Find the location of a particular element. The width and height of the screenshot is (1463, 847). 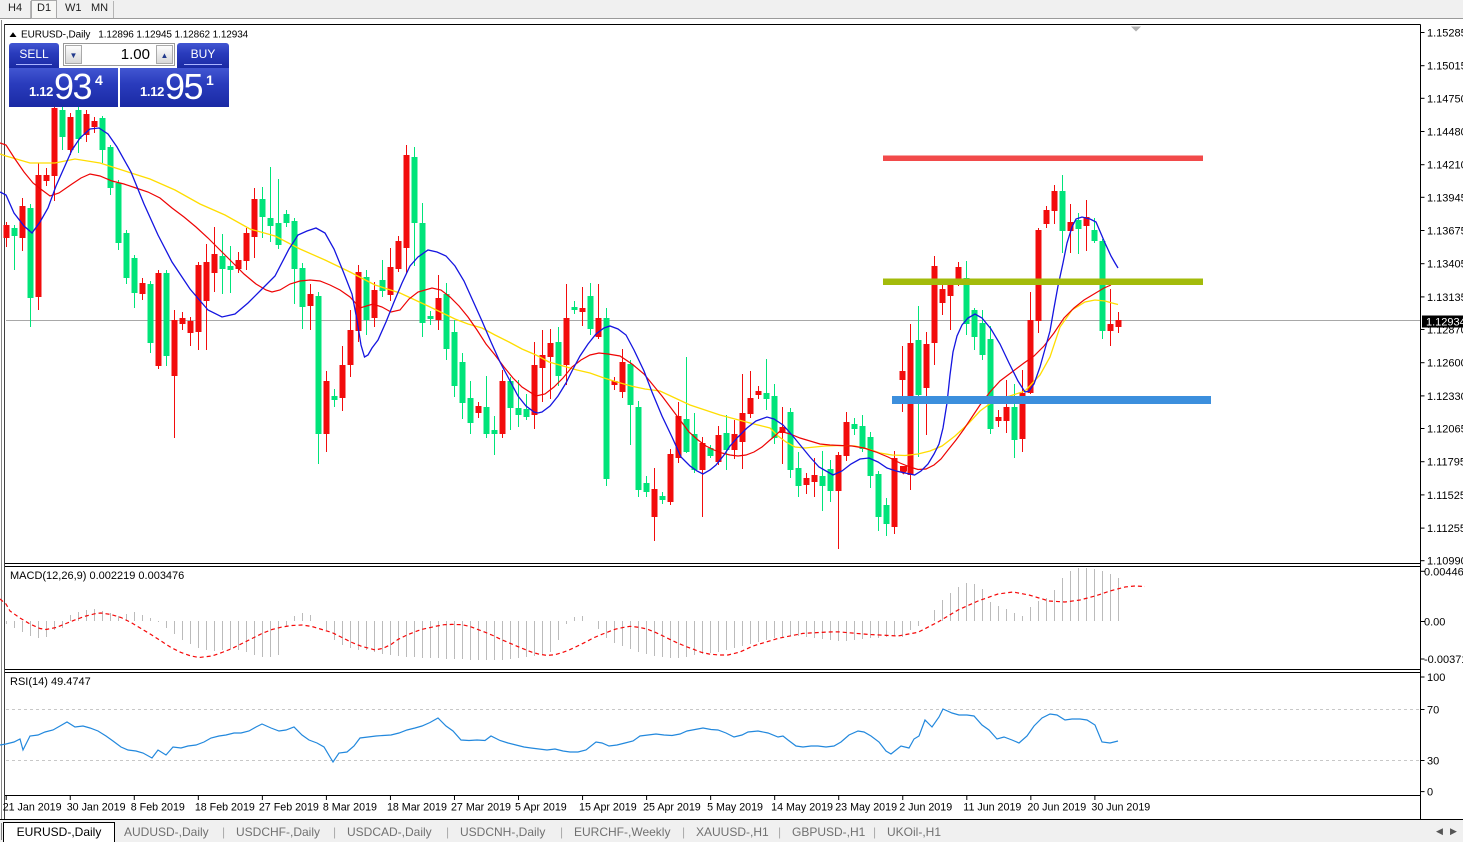

svg-text: RSI(14) 49.4747 is located at coordinates (50, 682).